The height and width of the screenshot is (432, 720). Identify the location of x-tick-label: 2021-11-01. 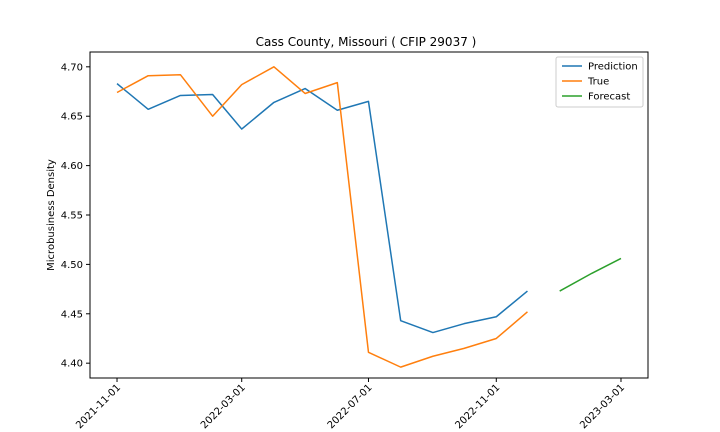
(98, 406).